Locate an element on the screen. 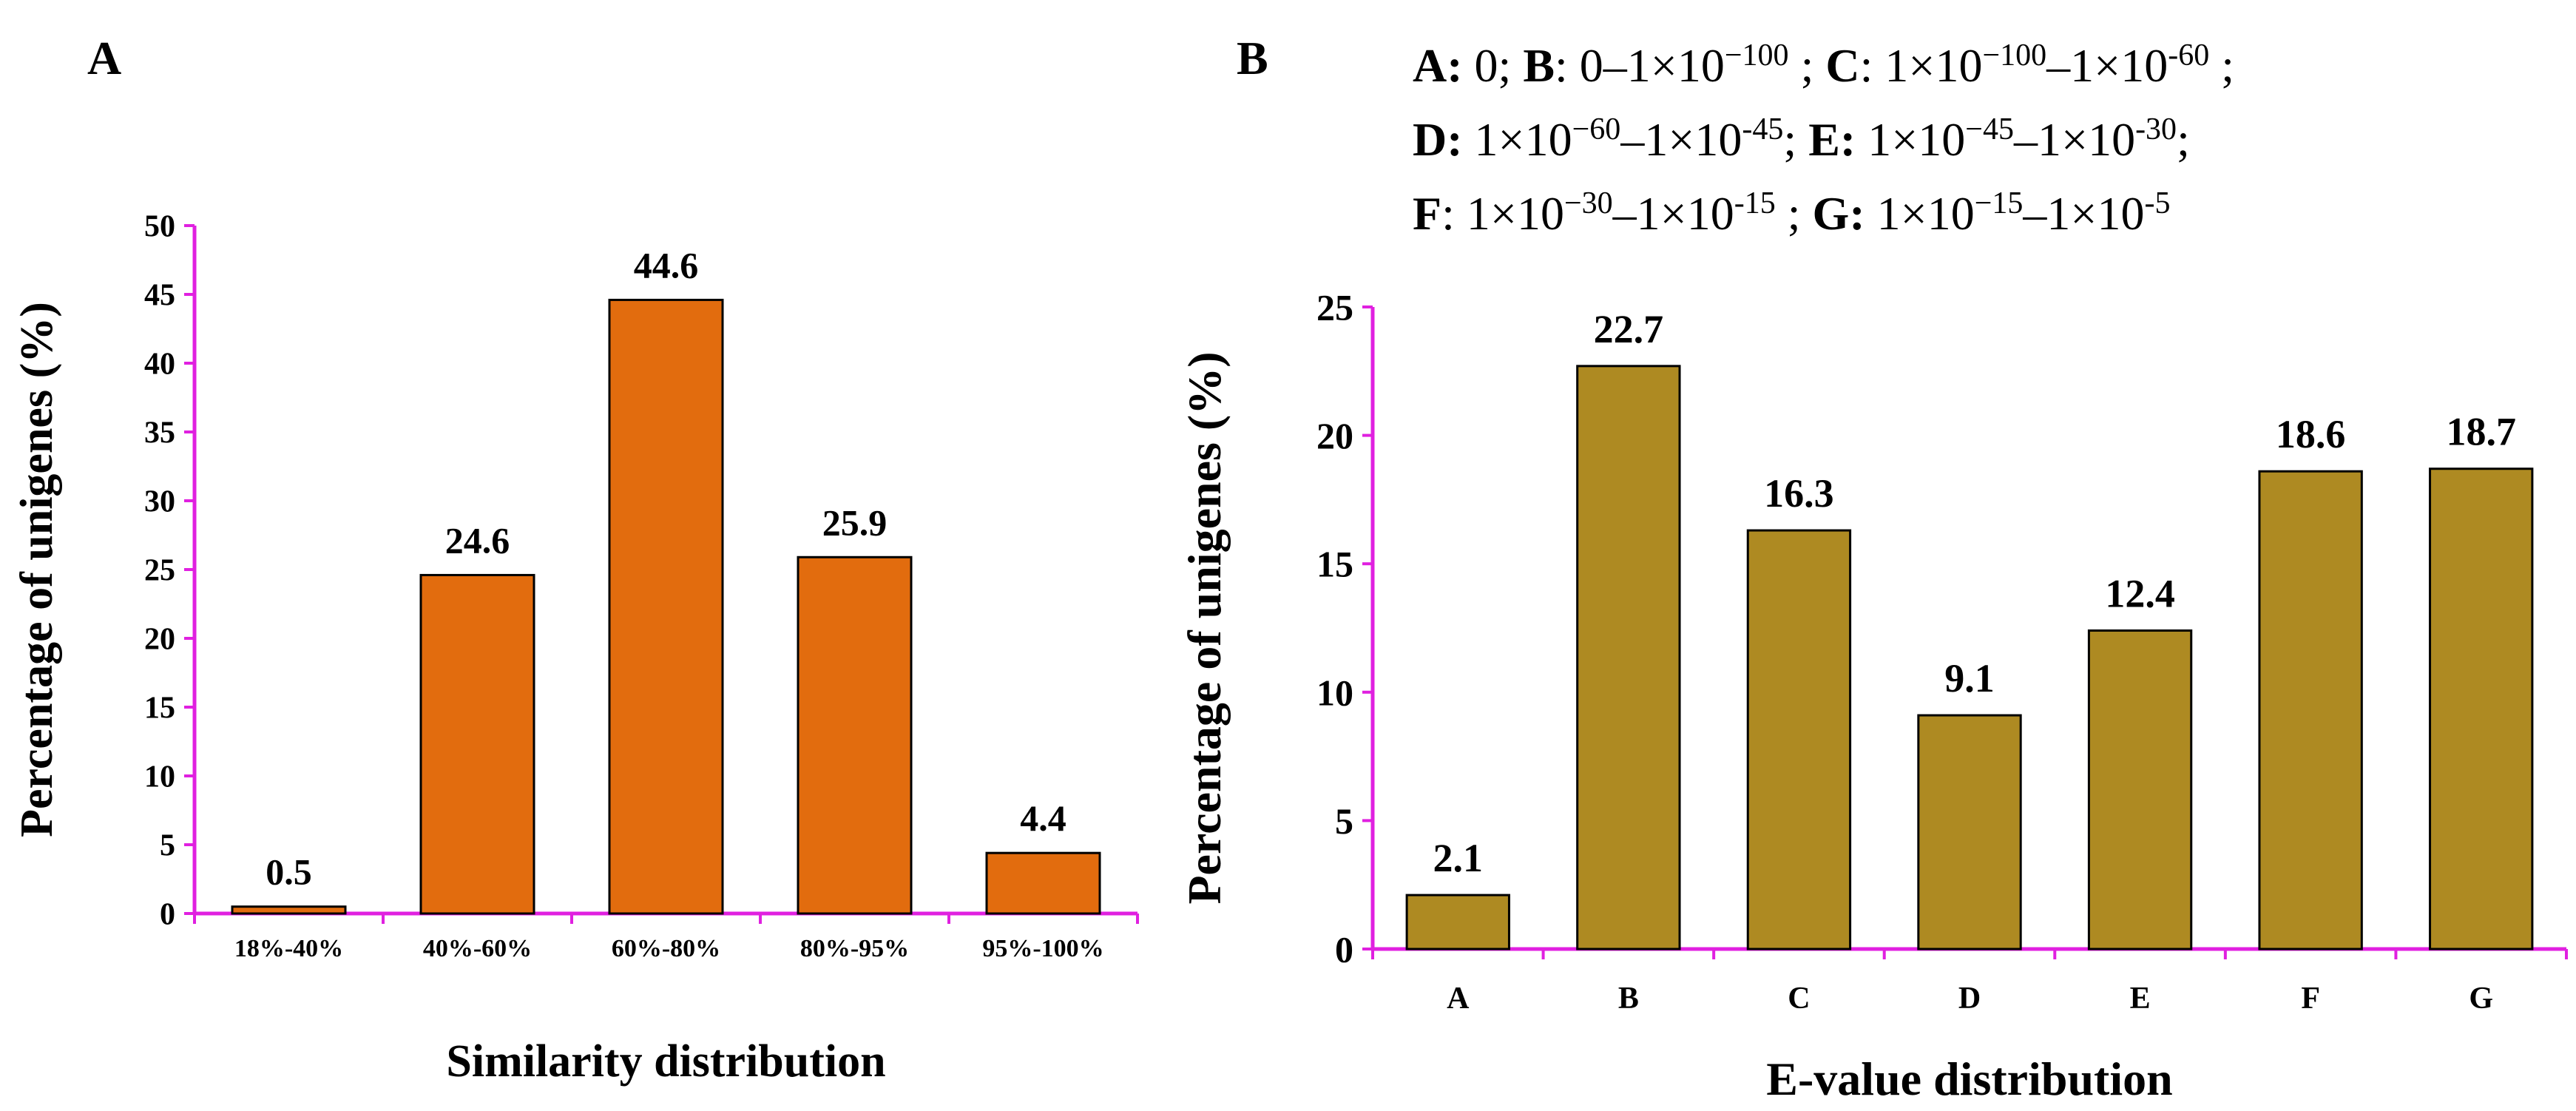 This screenshot has width=2576, height=1111. x-tick-label: 95%-100% is located at coordinates (1042, 948).